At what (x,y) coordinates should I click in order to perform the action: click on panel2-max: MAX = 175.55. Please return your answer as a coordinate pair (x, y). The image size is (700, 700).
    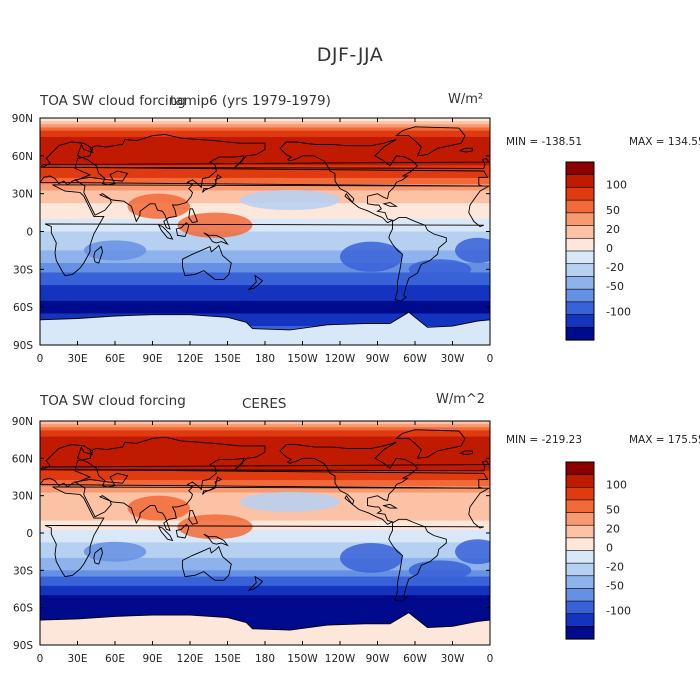
    Looking at the image, I should click on (664, 440).